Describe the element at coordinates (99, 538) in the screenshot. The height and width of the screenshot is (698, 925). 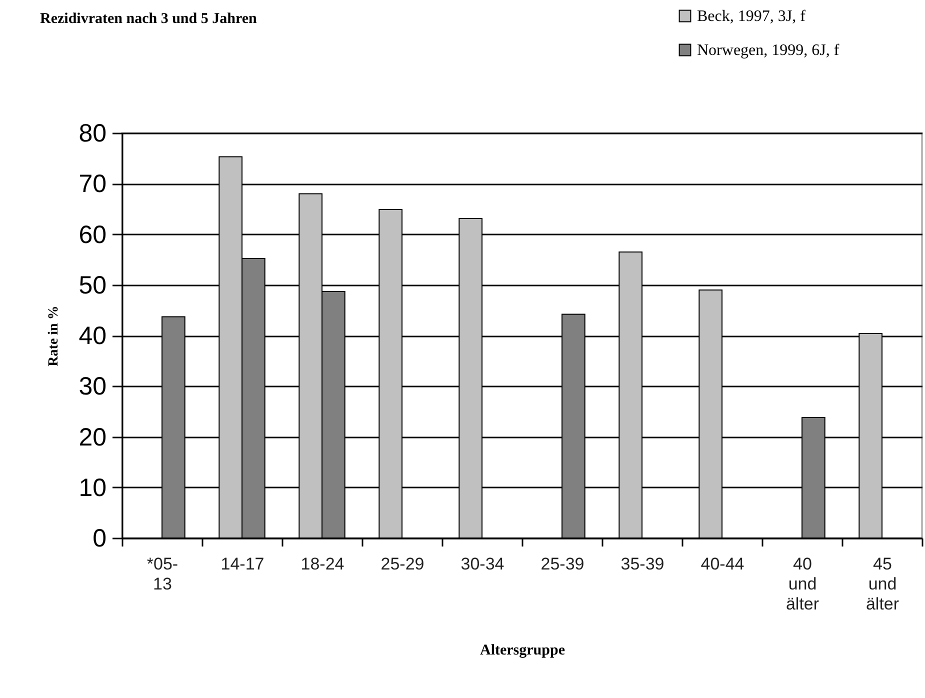
I see `y-tick-label: 0` at that location.